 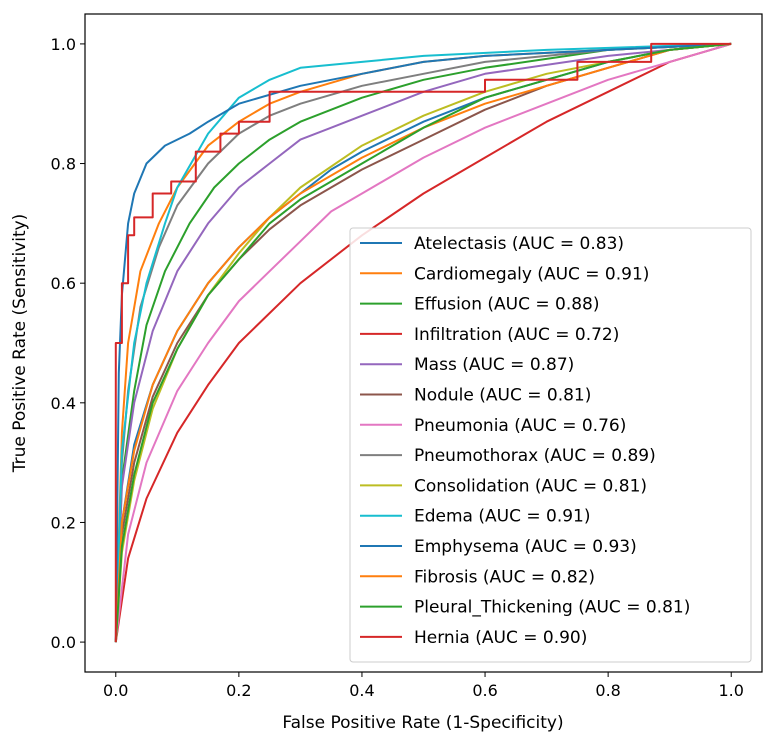 What do you see at coordinates (502, 517) in the screenshot?
I see `legend-label-9: Edema (AUC = 0.91)` at bounding box center [502, 517].